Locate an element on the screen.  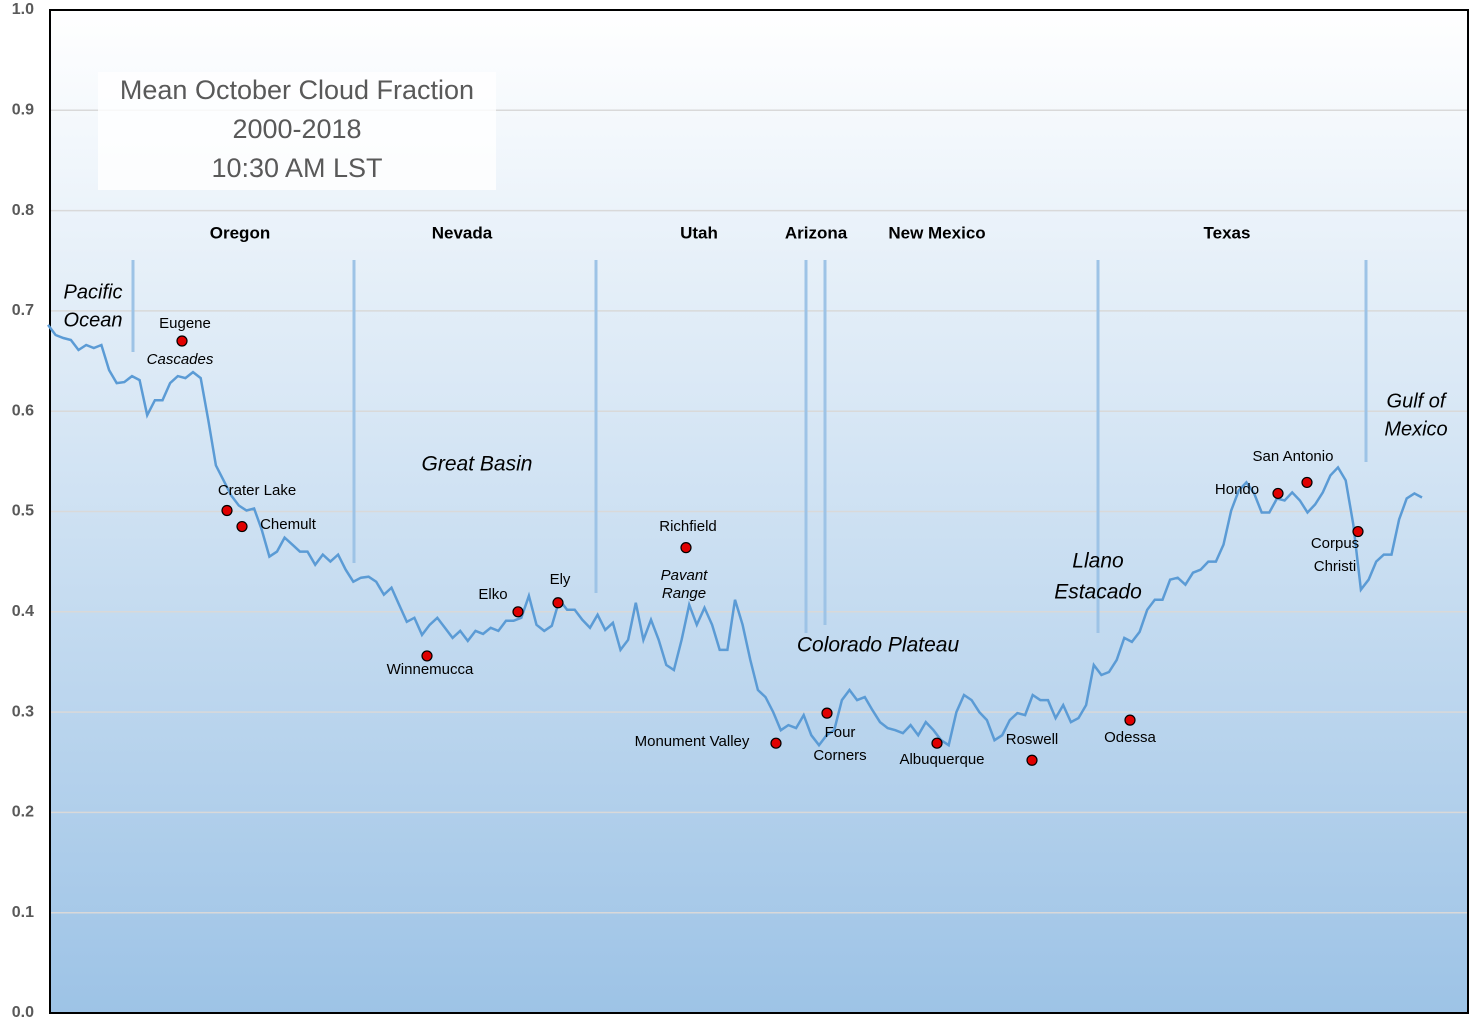
y-tick-label: 0.4 is located at coordinates (23, 611).